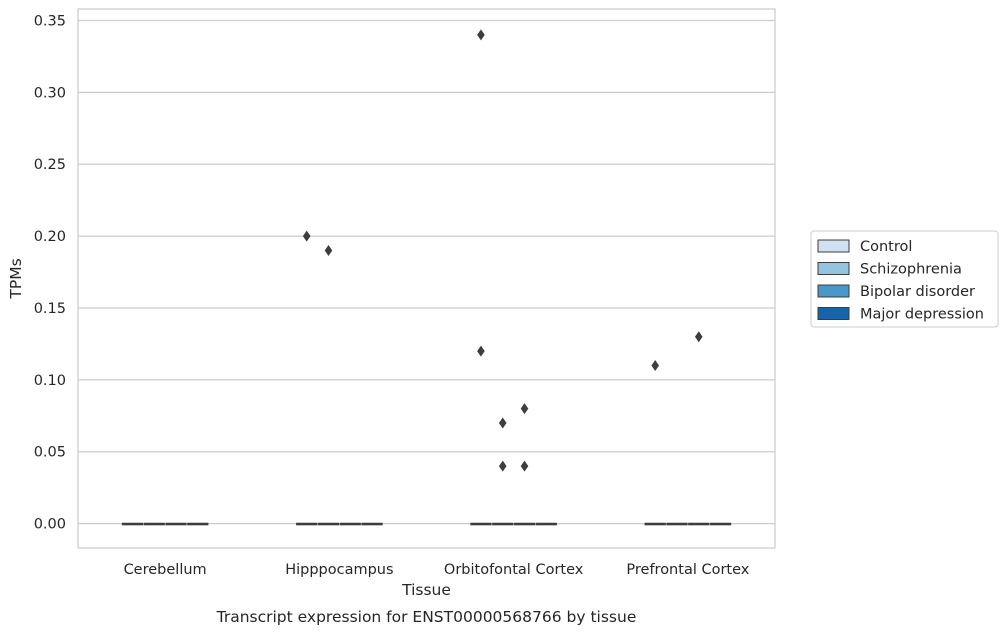 This screenshot has height=634, width=1007. I want to click on legend-item: Control, so click(864, 247).